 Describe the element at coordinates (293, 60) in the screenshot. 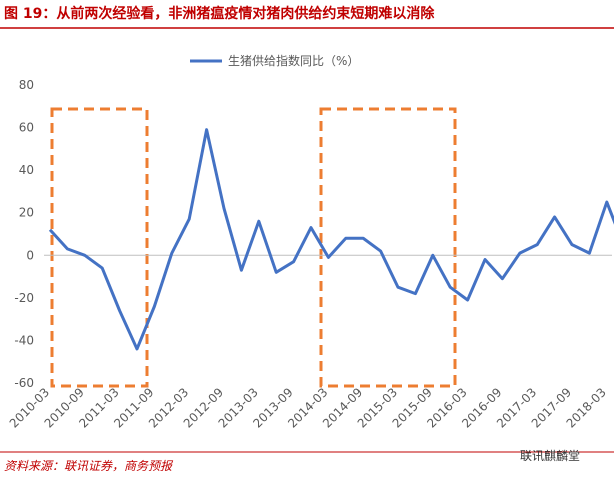

I see `legend-label: 生猪供给指数同比（%）` at that location.